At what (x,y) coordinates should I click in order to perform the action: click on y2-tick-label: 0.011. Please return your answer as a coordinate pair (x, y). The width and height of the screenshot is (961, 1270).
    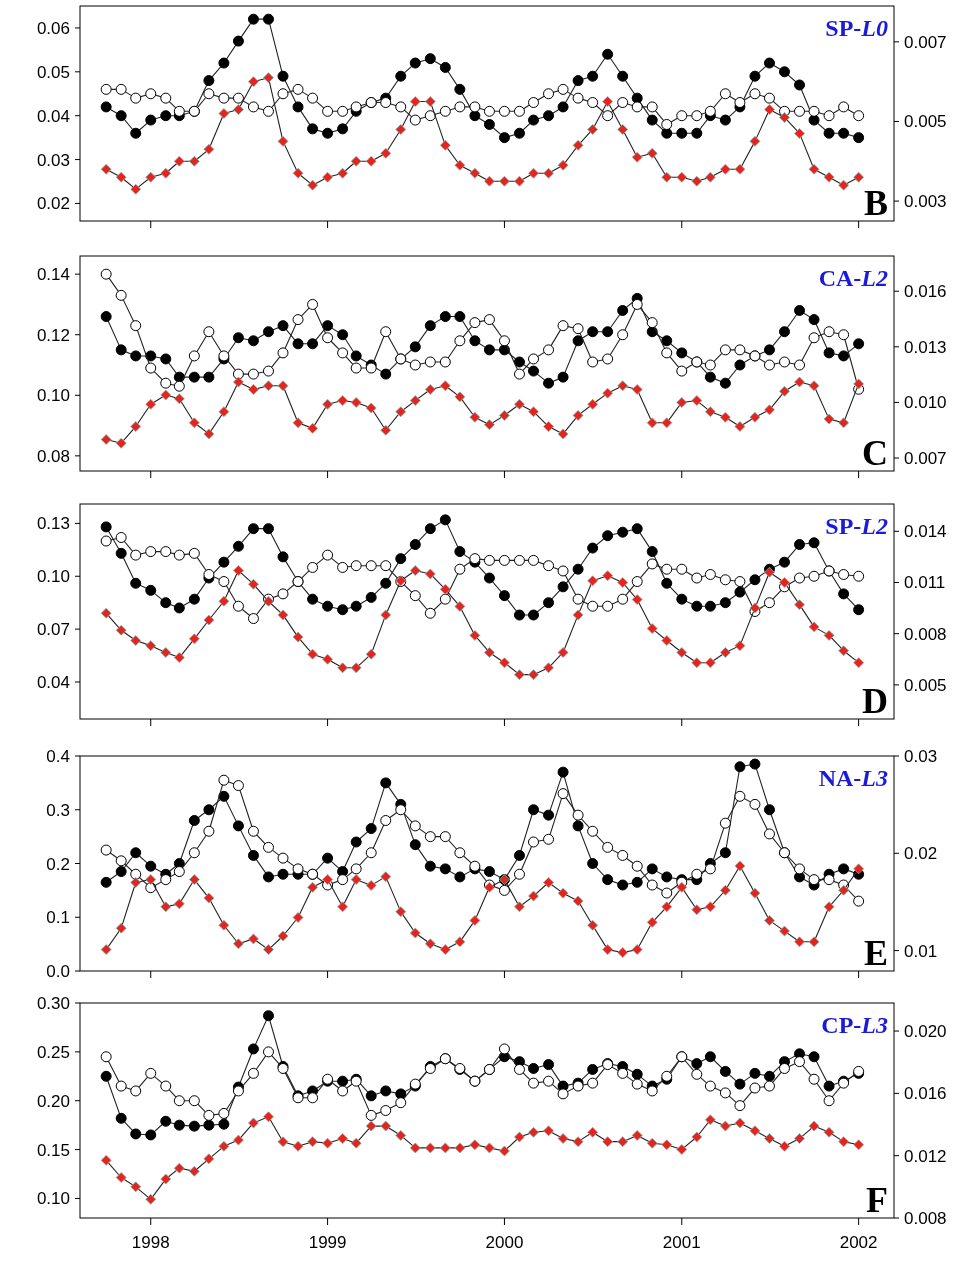
    Looking at the image, I should click on (925, 583).